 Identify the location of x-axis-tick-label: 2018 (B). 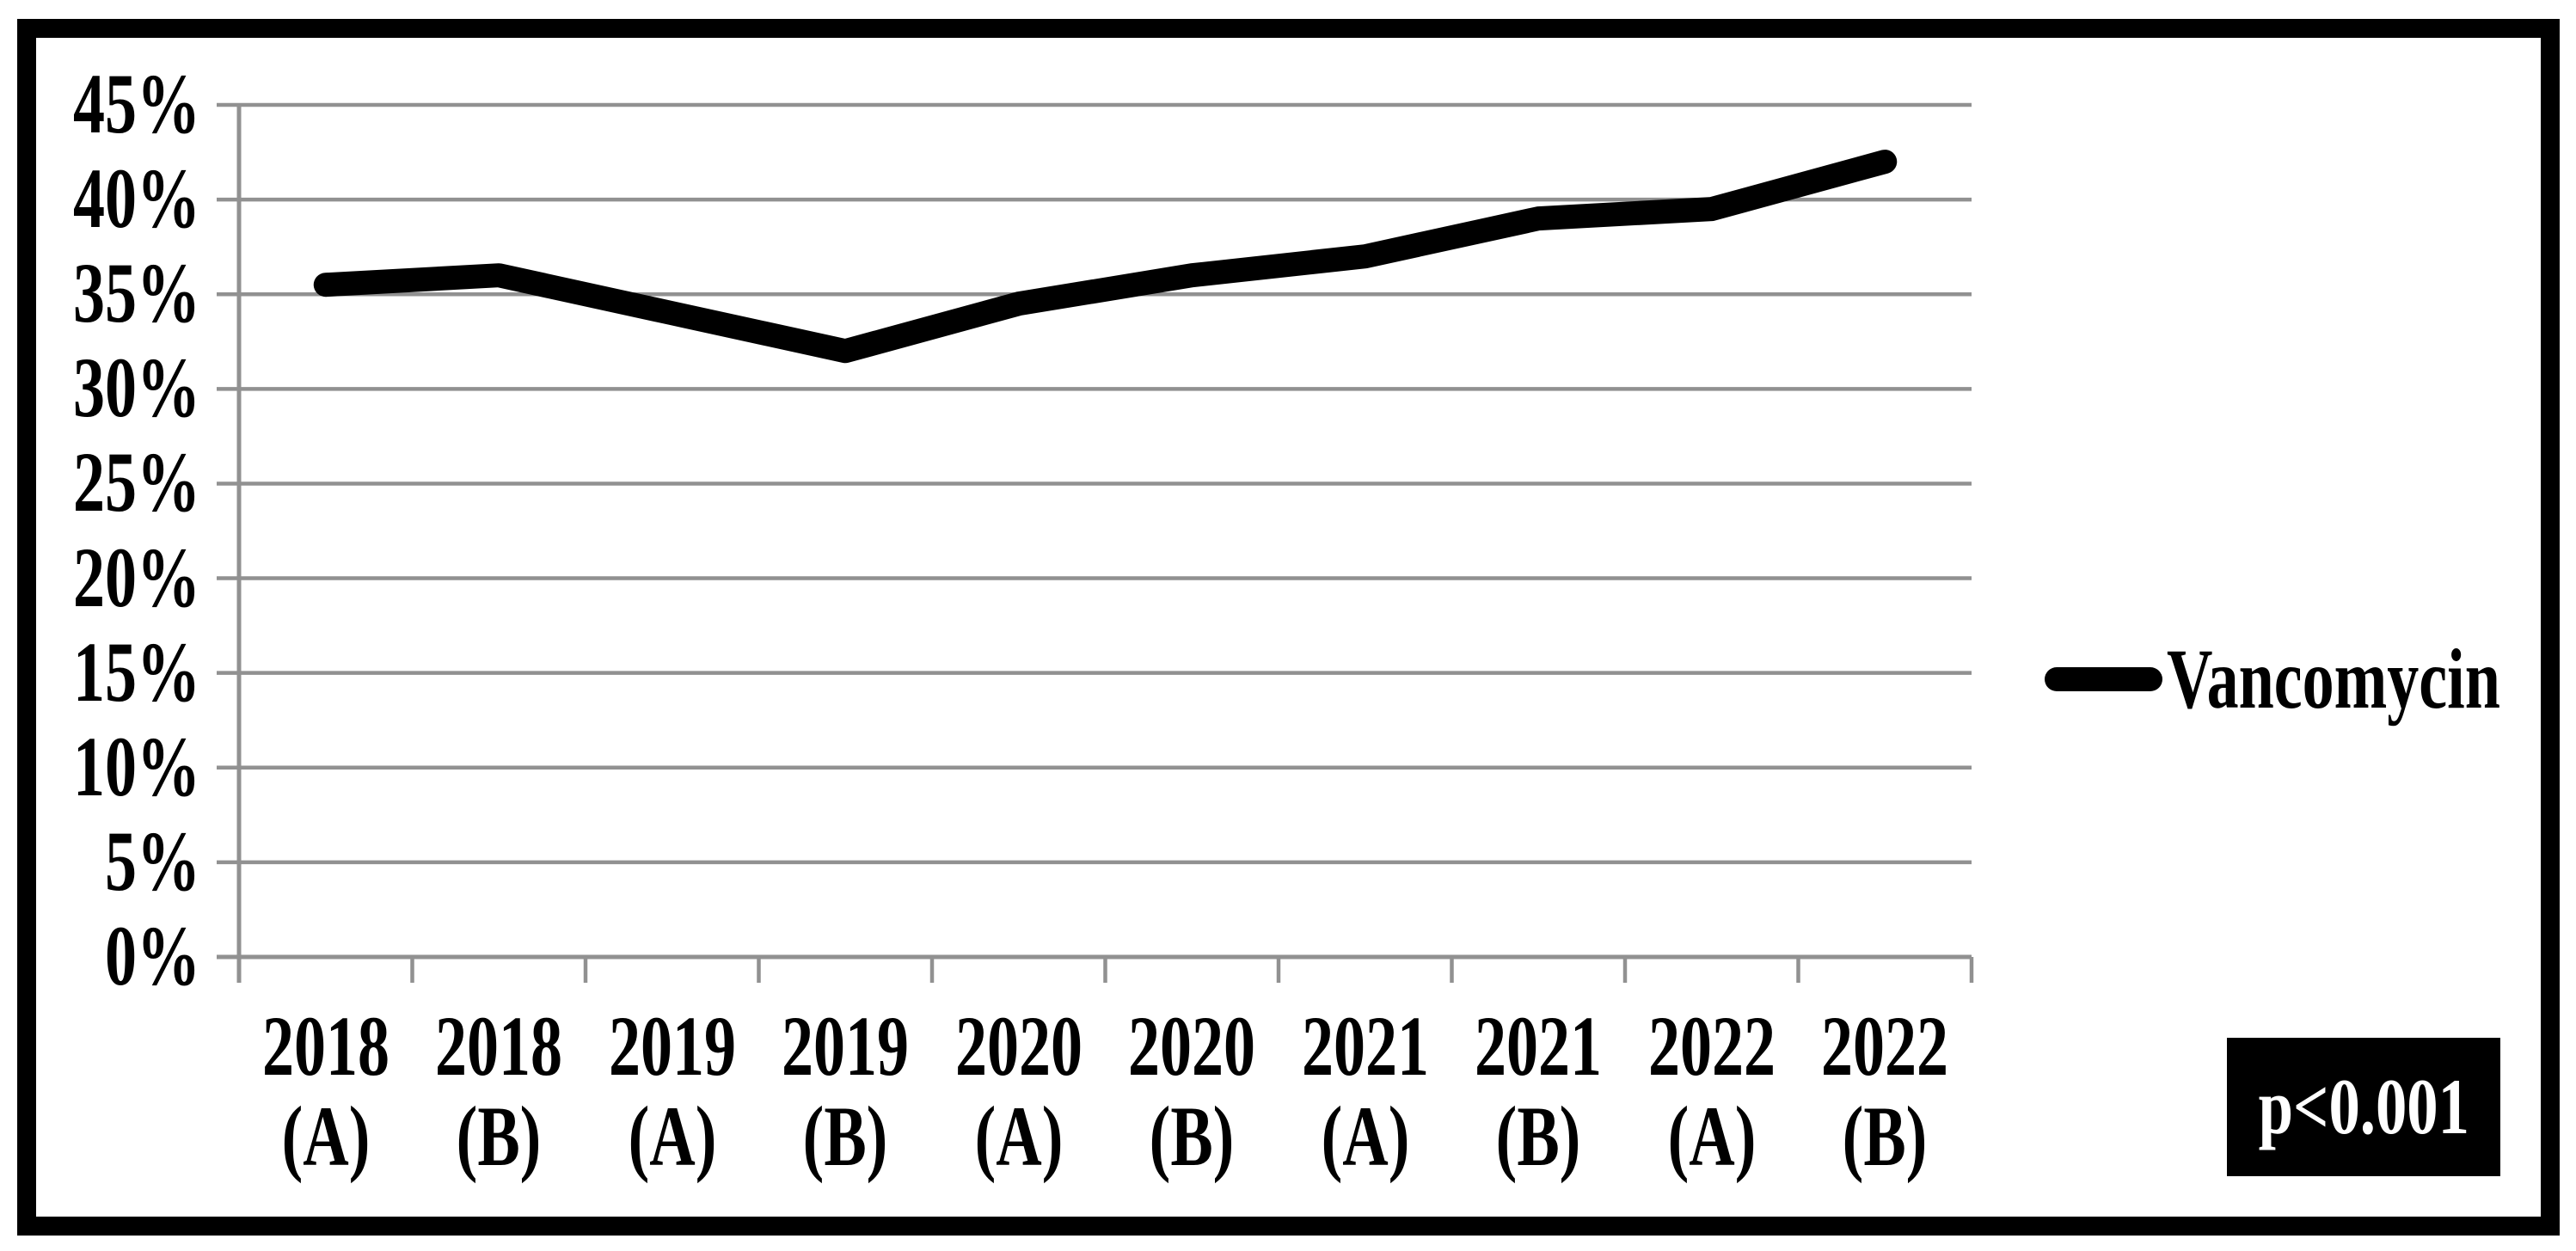
(498, 1091).